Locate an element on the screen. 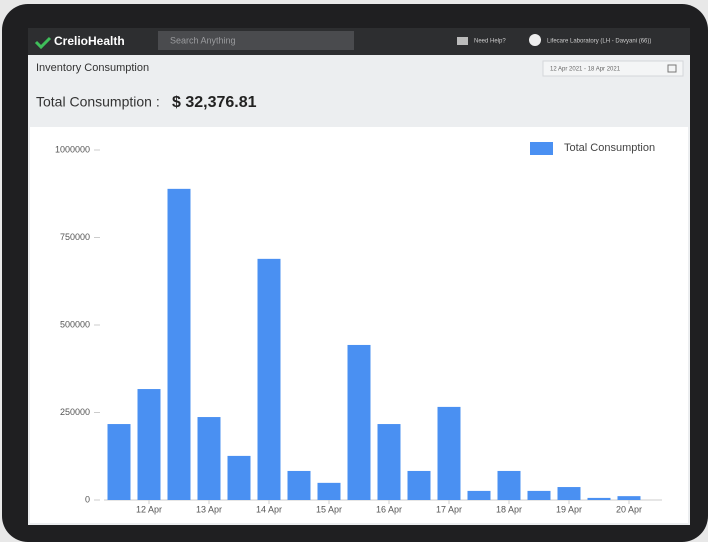  legend-swatch is located at coordinates (541, 148).